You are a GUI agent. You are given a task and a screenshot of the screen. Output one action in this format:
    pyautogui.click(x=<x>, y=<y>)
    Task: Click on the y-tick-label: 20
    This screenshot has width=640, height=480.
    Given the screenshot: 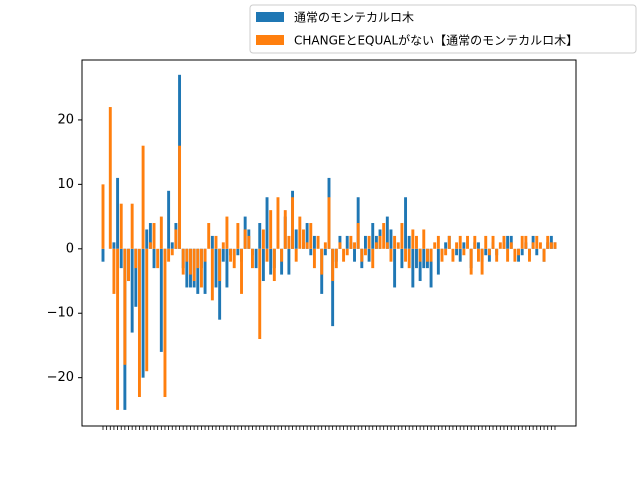 What is the action you would take?
    pyautogui.click(x=65, y=119)
    